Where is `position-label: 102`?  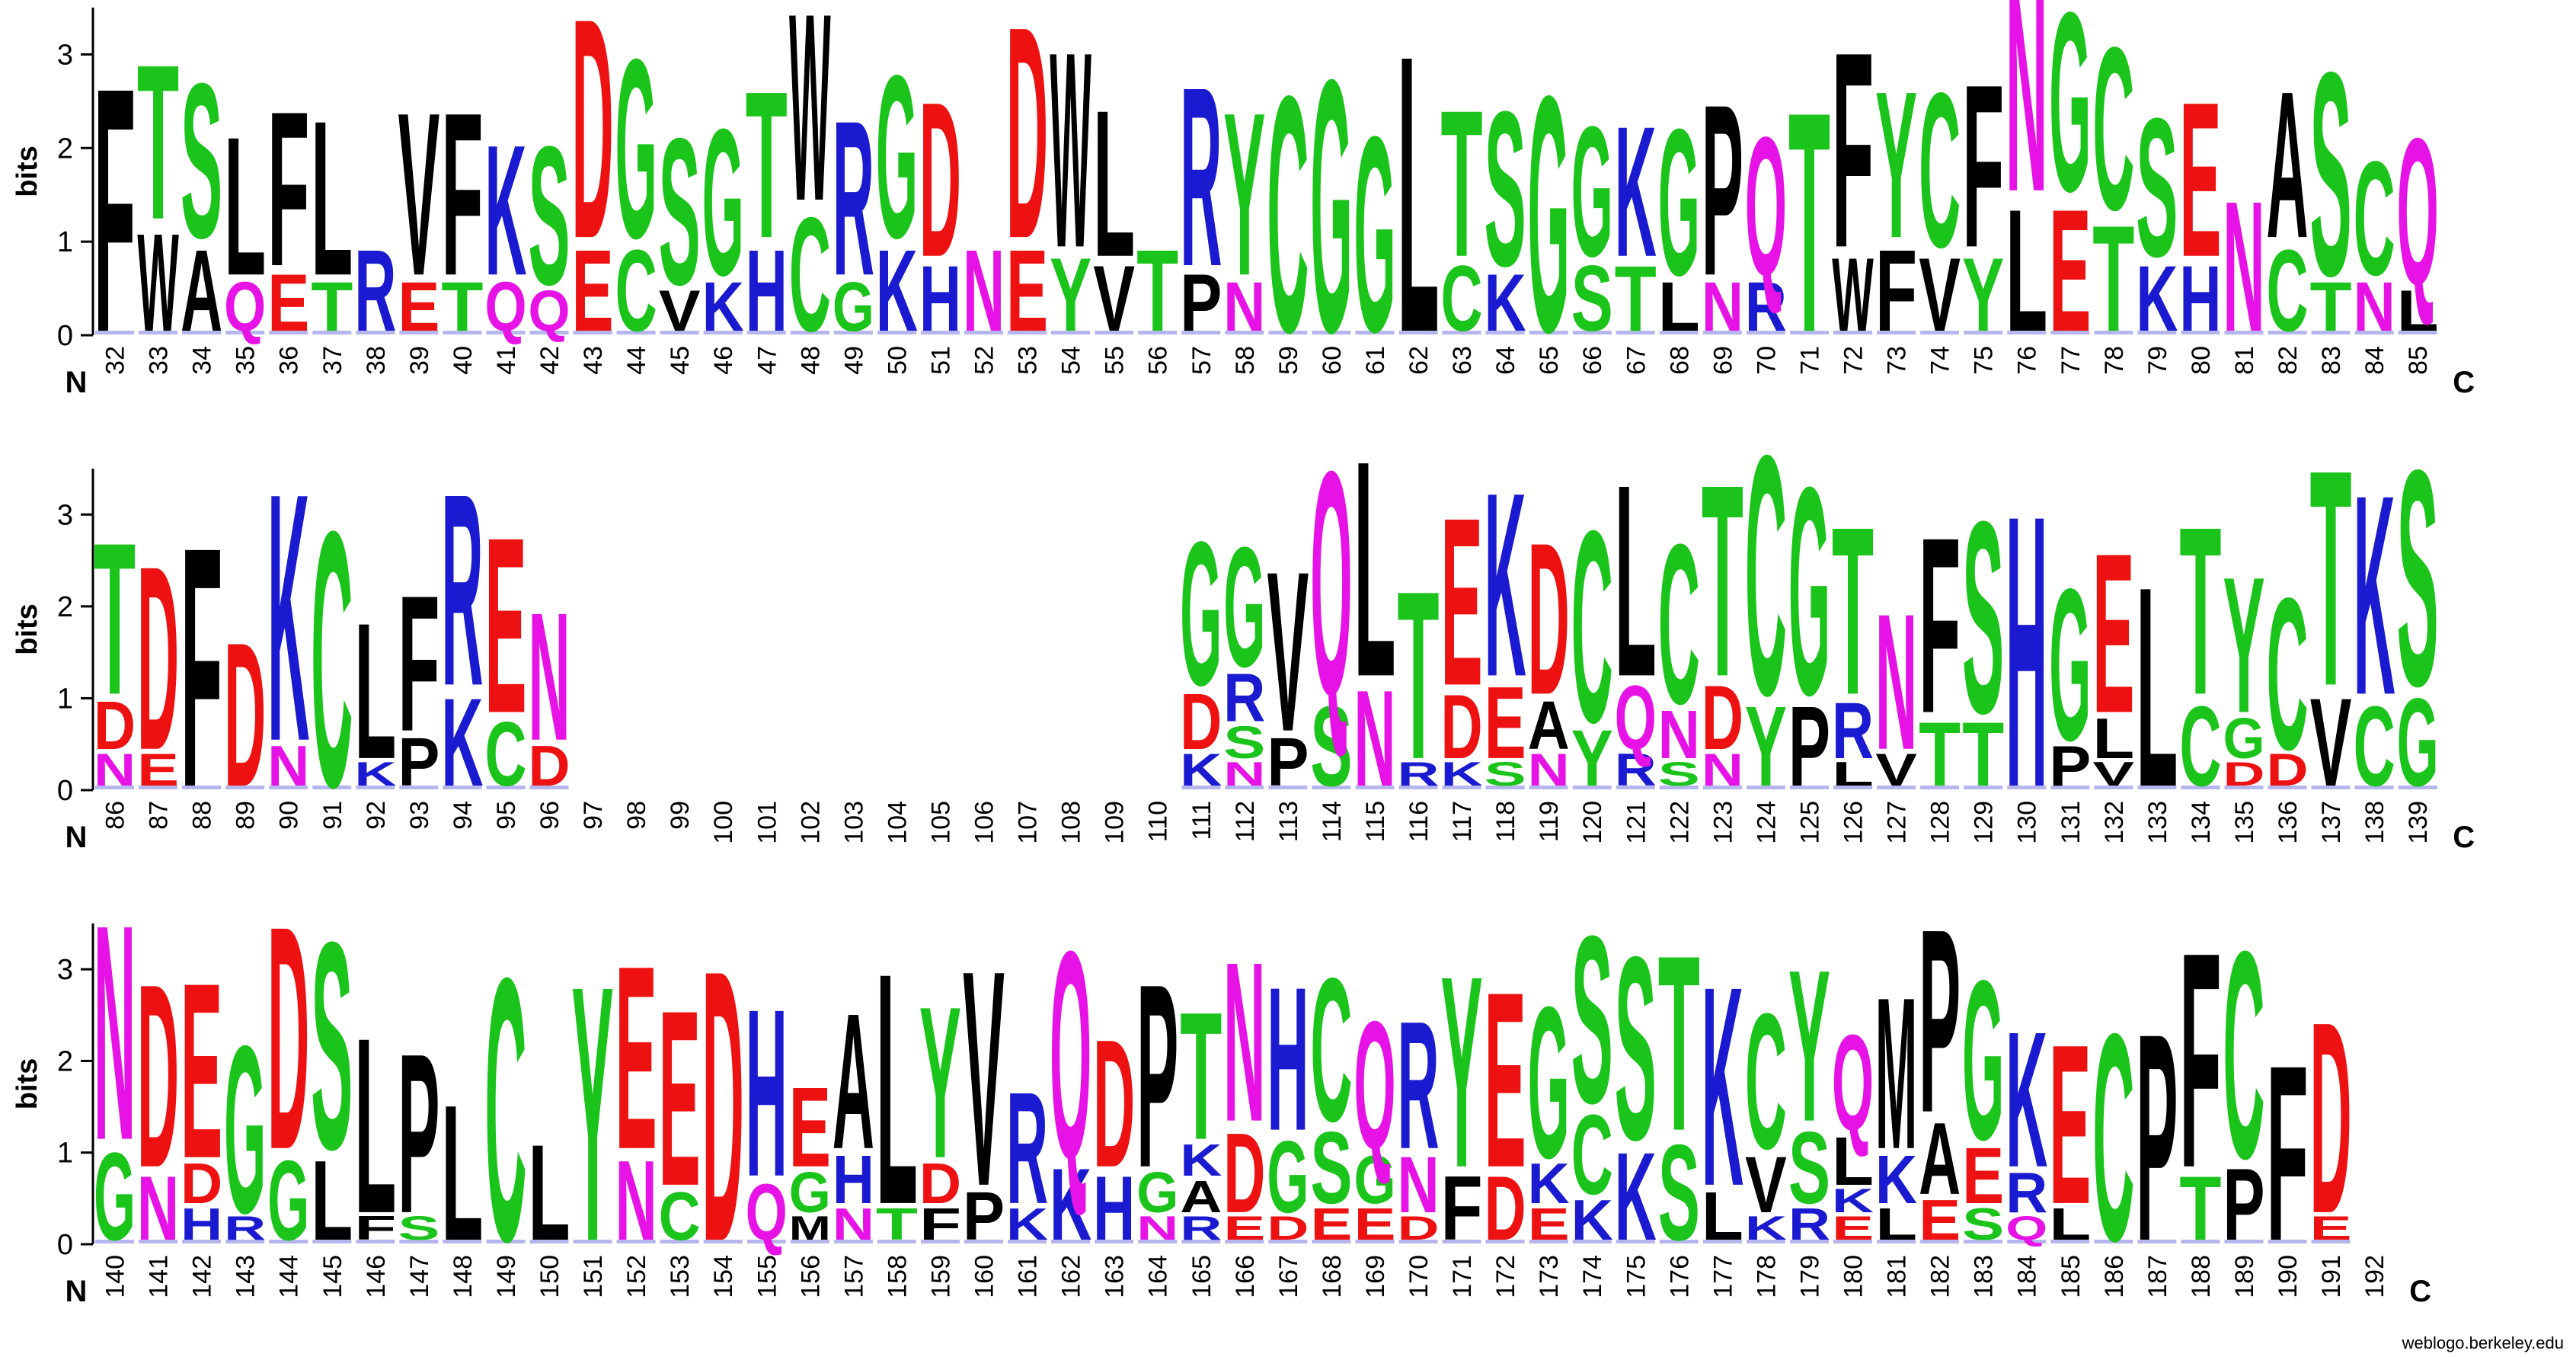 position-label: 102 is located at coordinates (810, 823).